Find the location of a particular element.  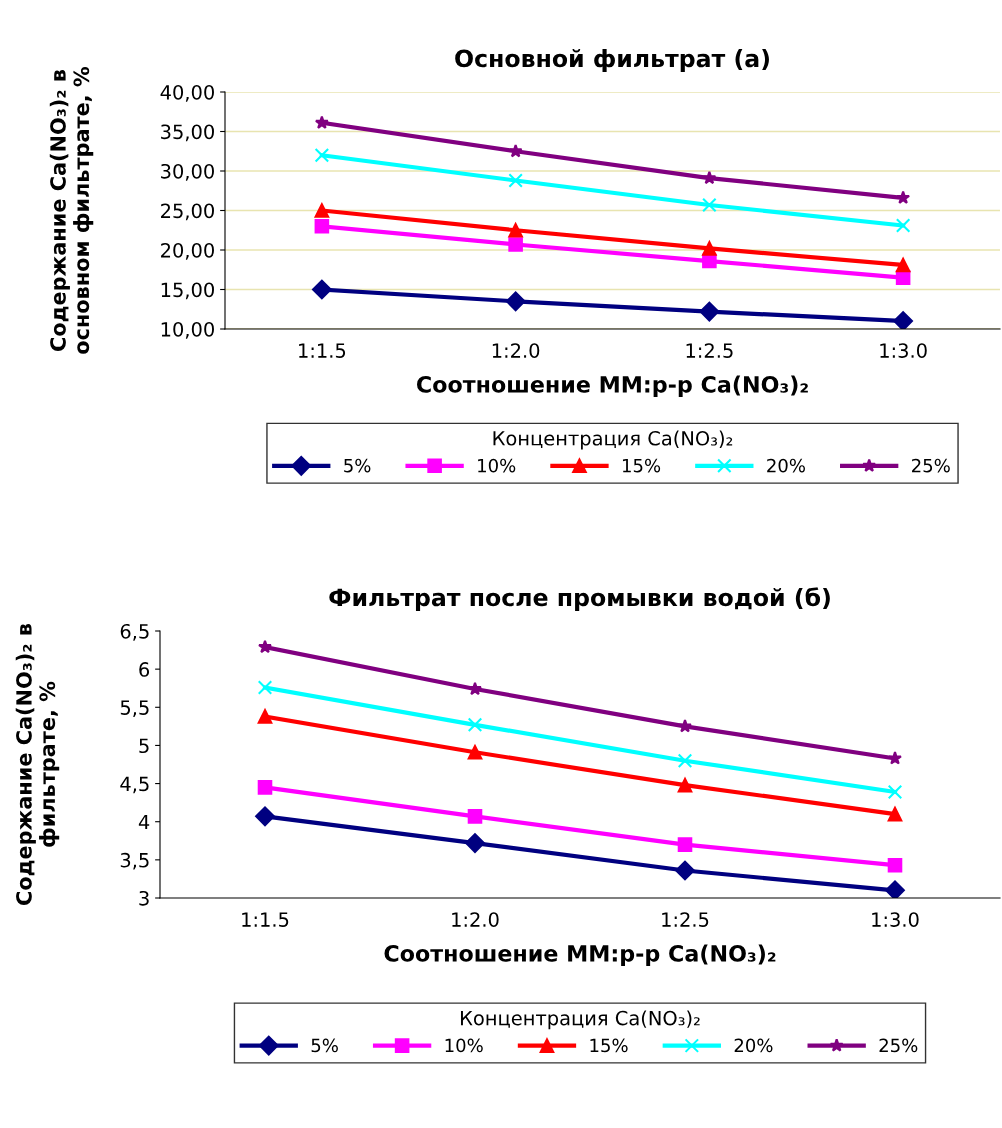

y-tick-label: 6,5 is located at coordinates (134, 632).